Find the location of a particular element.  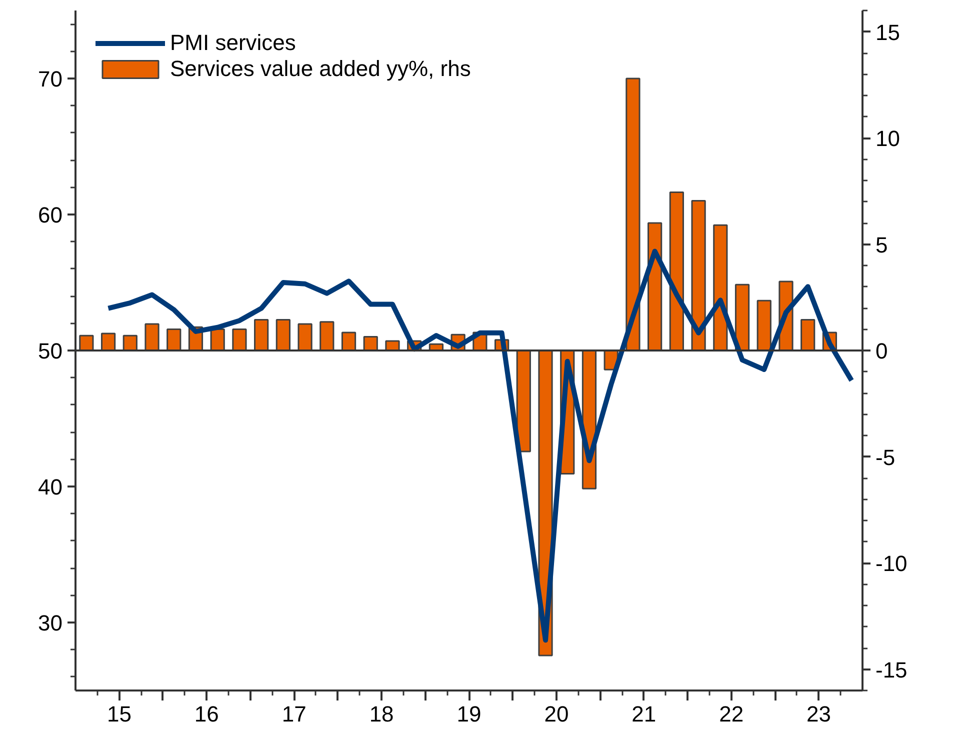

x-tick-label: 17 is located at coordinates (294, 714).